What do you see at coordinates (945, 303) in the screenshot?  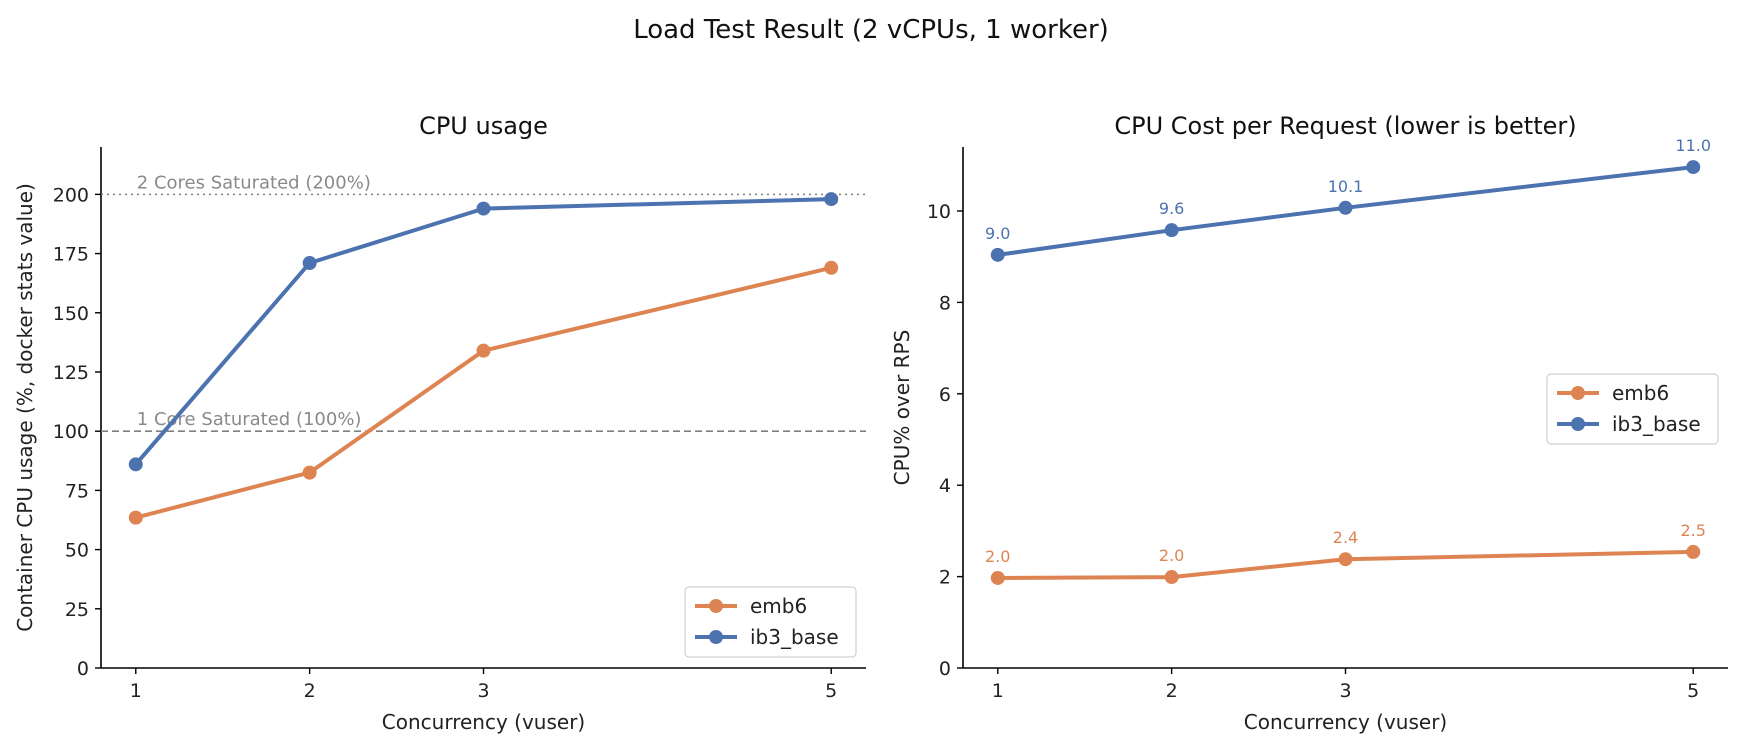 I see `y-tick-label: 8` at bounding box center [945, 303].